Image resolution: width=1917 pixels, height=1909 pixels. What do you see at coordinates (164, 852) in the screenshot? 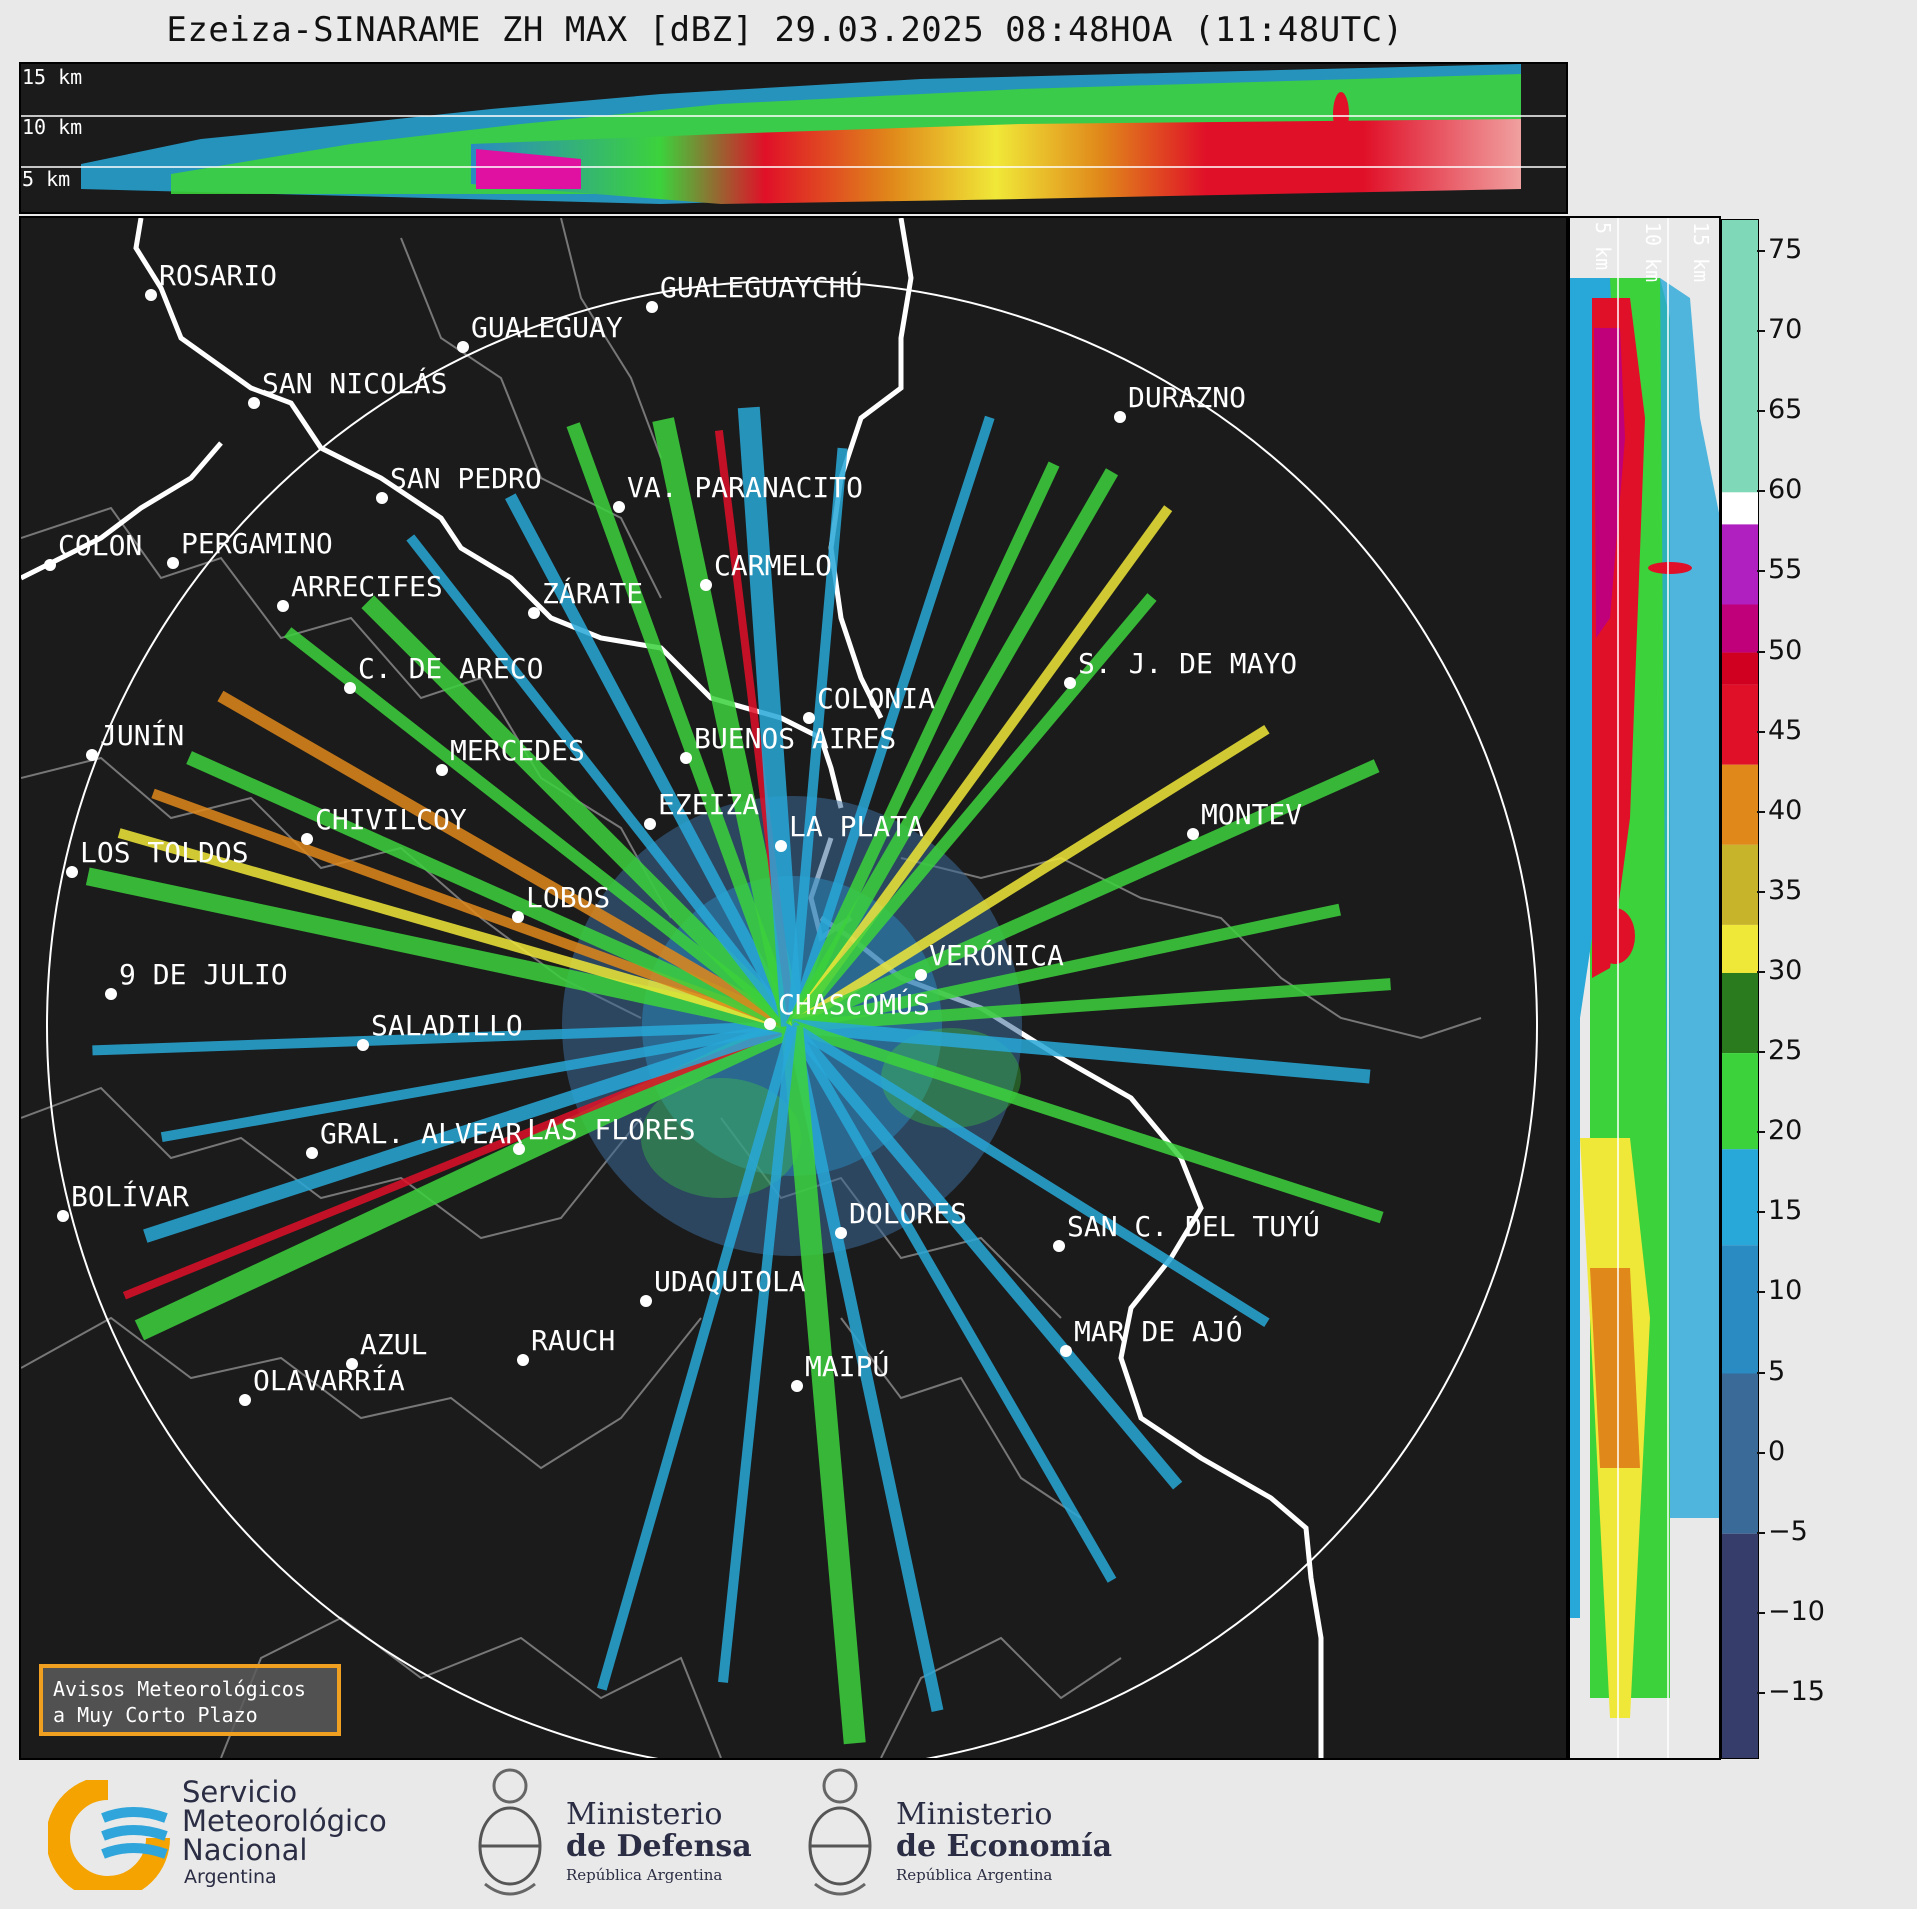
I see `city-label: LOS TOLDOS` at bounding box center [164, 852].